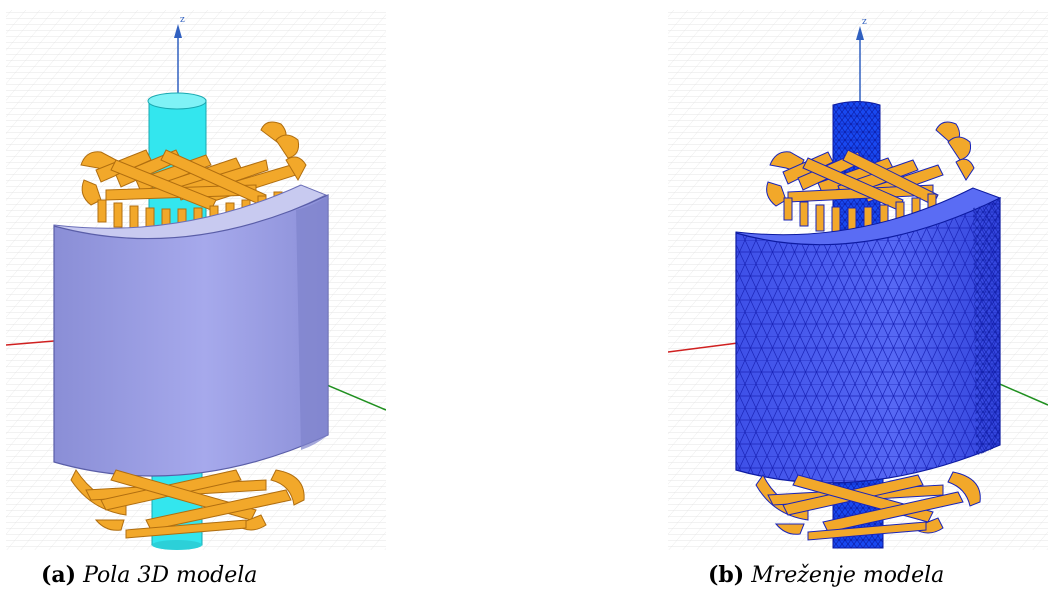 The height and width of the screenshot is (606, 1057). Describe the element at coordinates (703, 347) in the screenshot. I see `x-axis-line` at that location.